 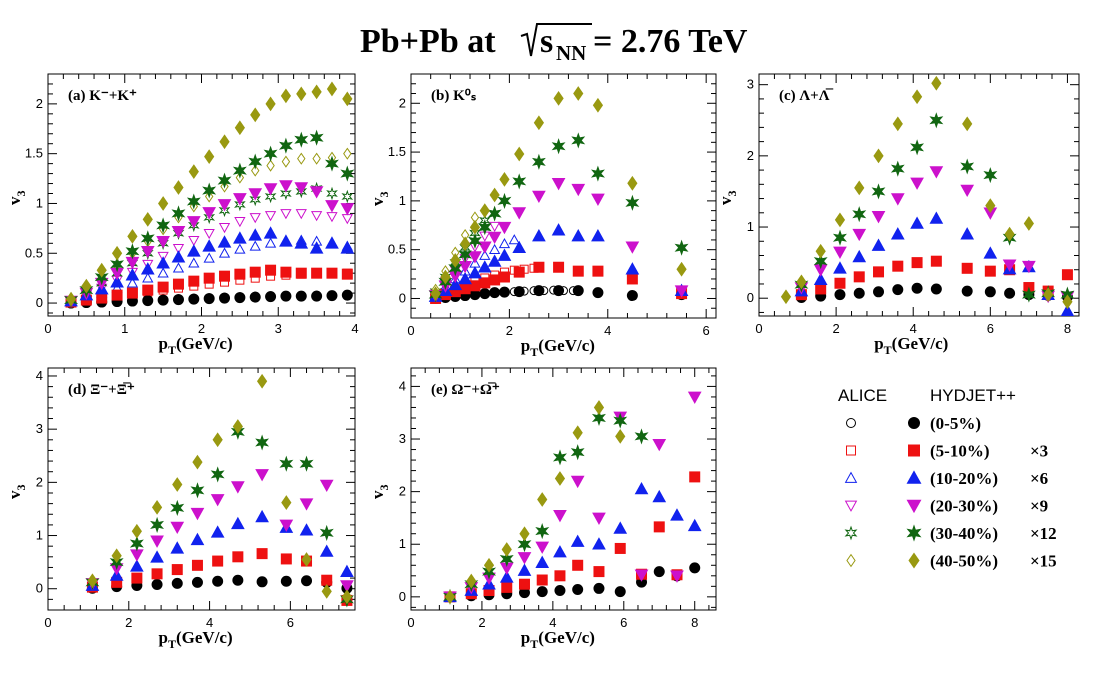 What do you see at coordinates (835, 328) in the screenshot?
I see `x-tick-label: 2` at bounding box center [835, 328].